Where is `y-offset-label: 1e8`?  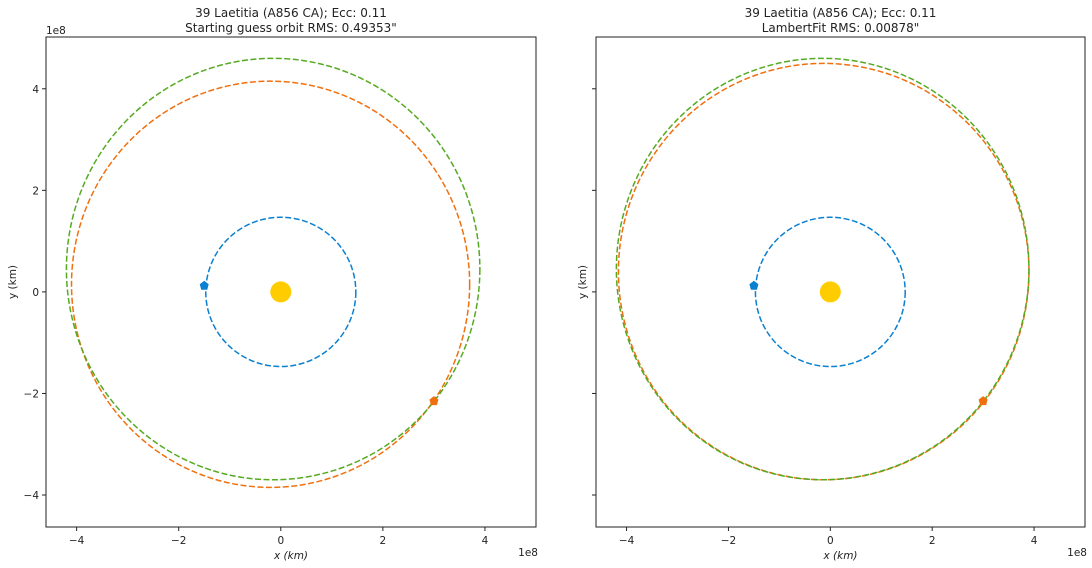
y-offset-label: 1e8 is located at coordinates (56, 31).